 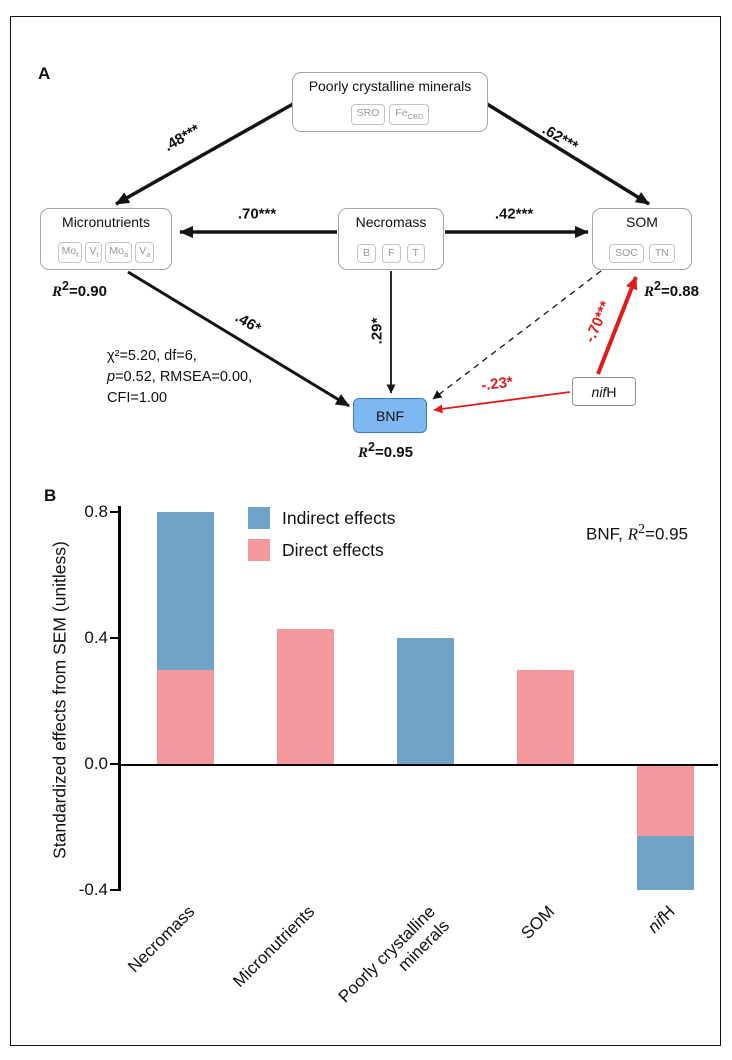 I want to click on r-squared-bnf: R2=0.95, so click(x=385, y=450).